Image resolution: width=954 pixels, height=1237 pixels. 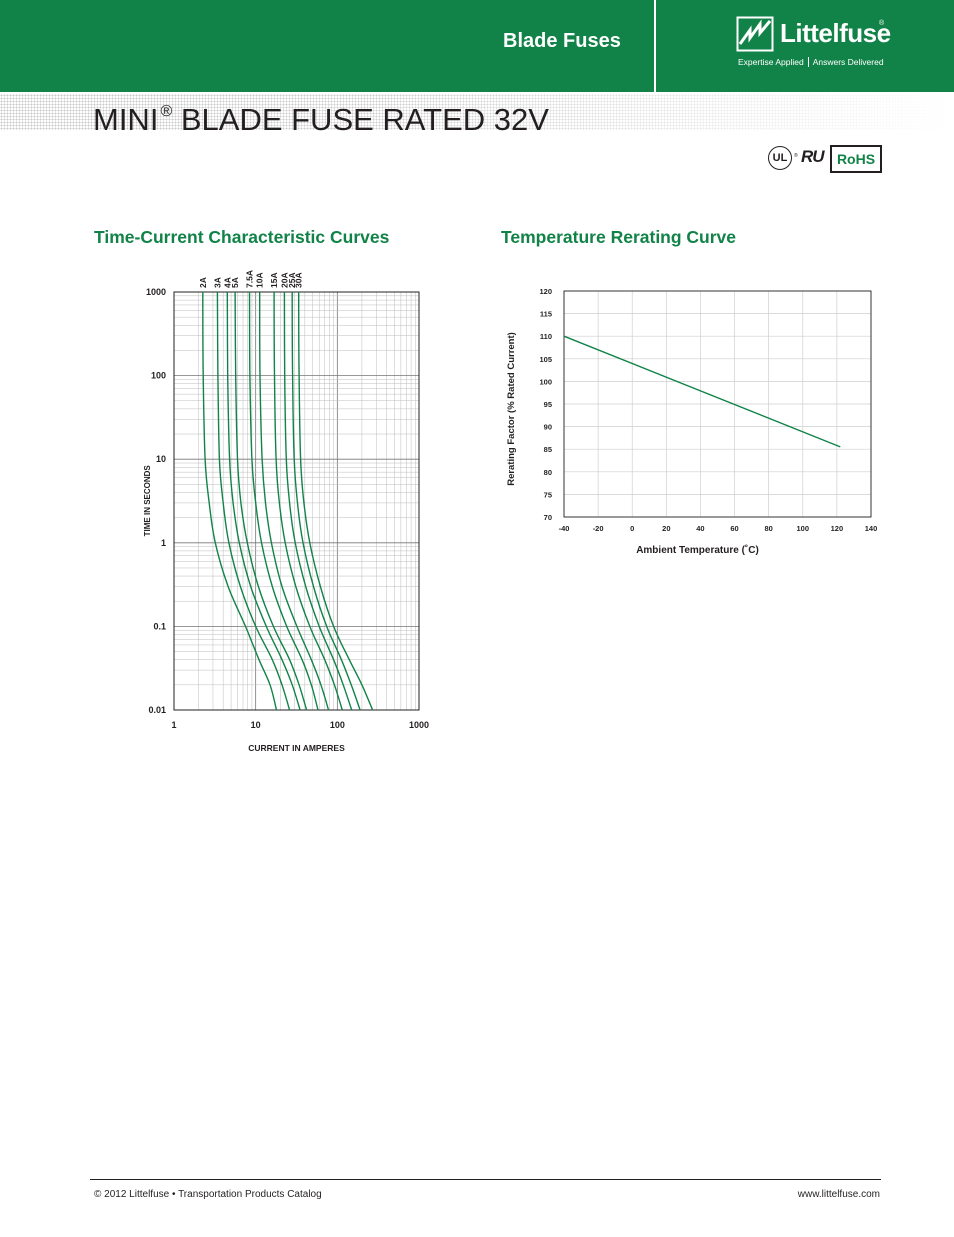 What do you see at coordinates (564, 528) in the screenshot?
I see `rr-x-tick-label: -40` at bounding box center [564, 528].